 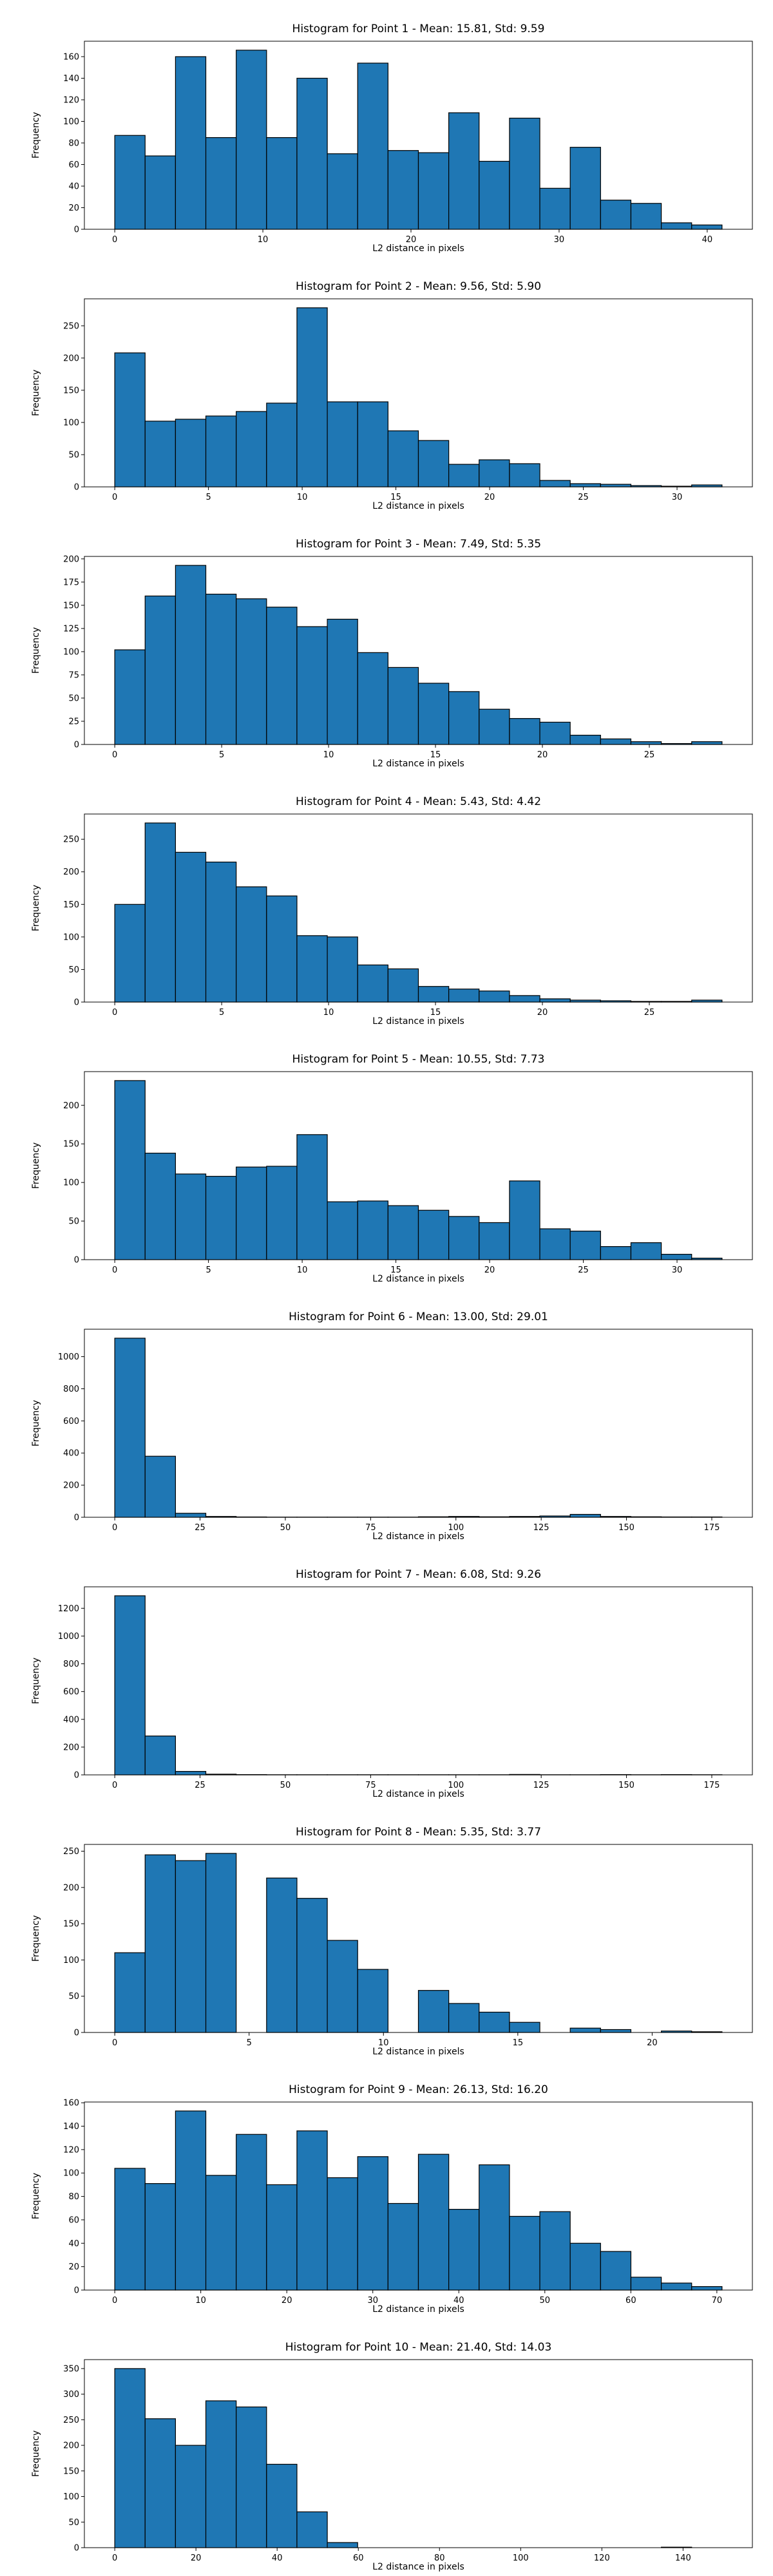 What do you see at coordinates (712, 1785) in the screenshot?
I see `x-tick-label: 175` at bounding box center [712, 1785].